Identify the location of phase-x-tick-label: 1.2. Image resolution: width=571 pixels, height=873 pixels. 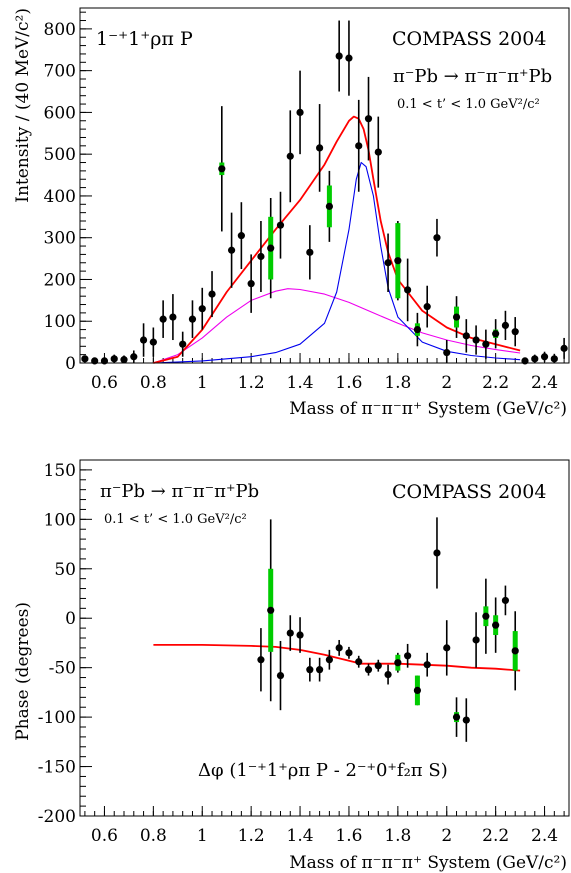
(251, 836).